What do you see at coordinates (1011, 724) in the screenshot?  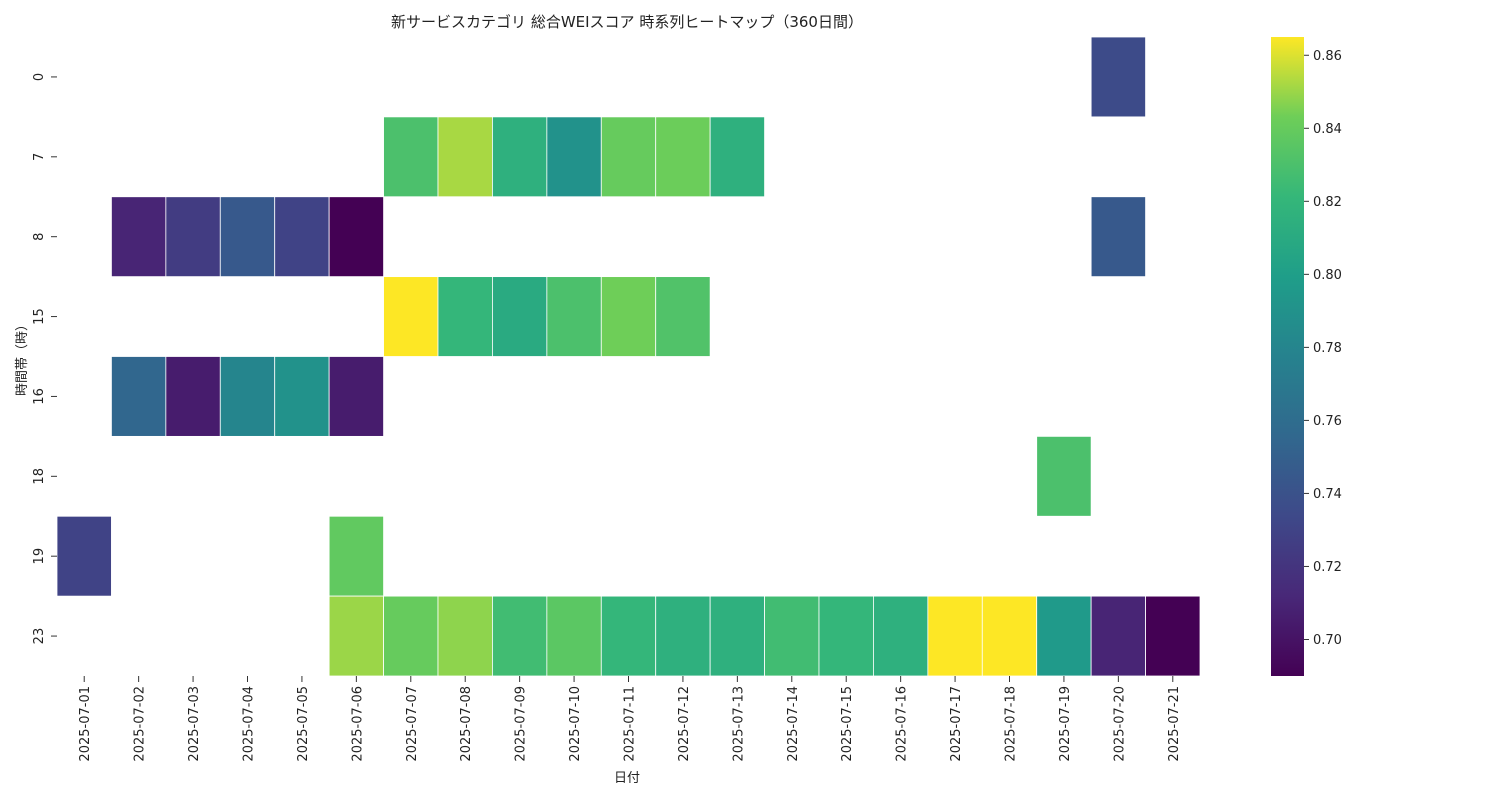 I see `x-tick-label: 2025-07-18` at bounding box center [1011, 724].